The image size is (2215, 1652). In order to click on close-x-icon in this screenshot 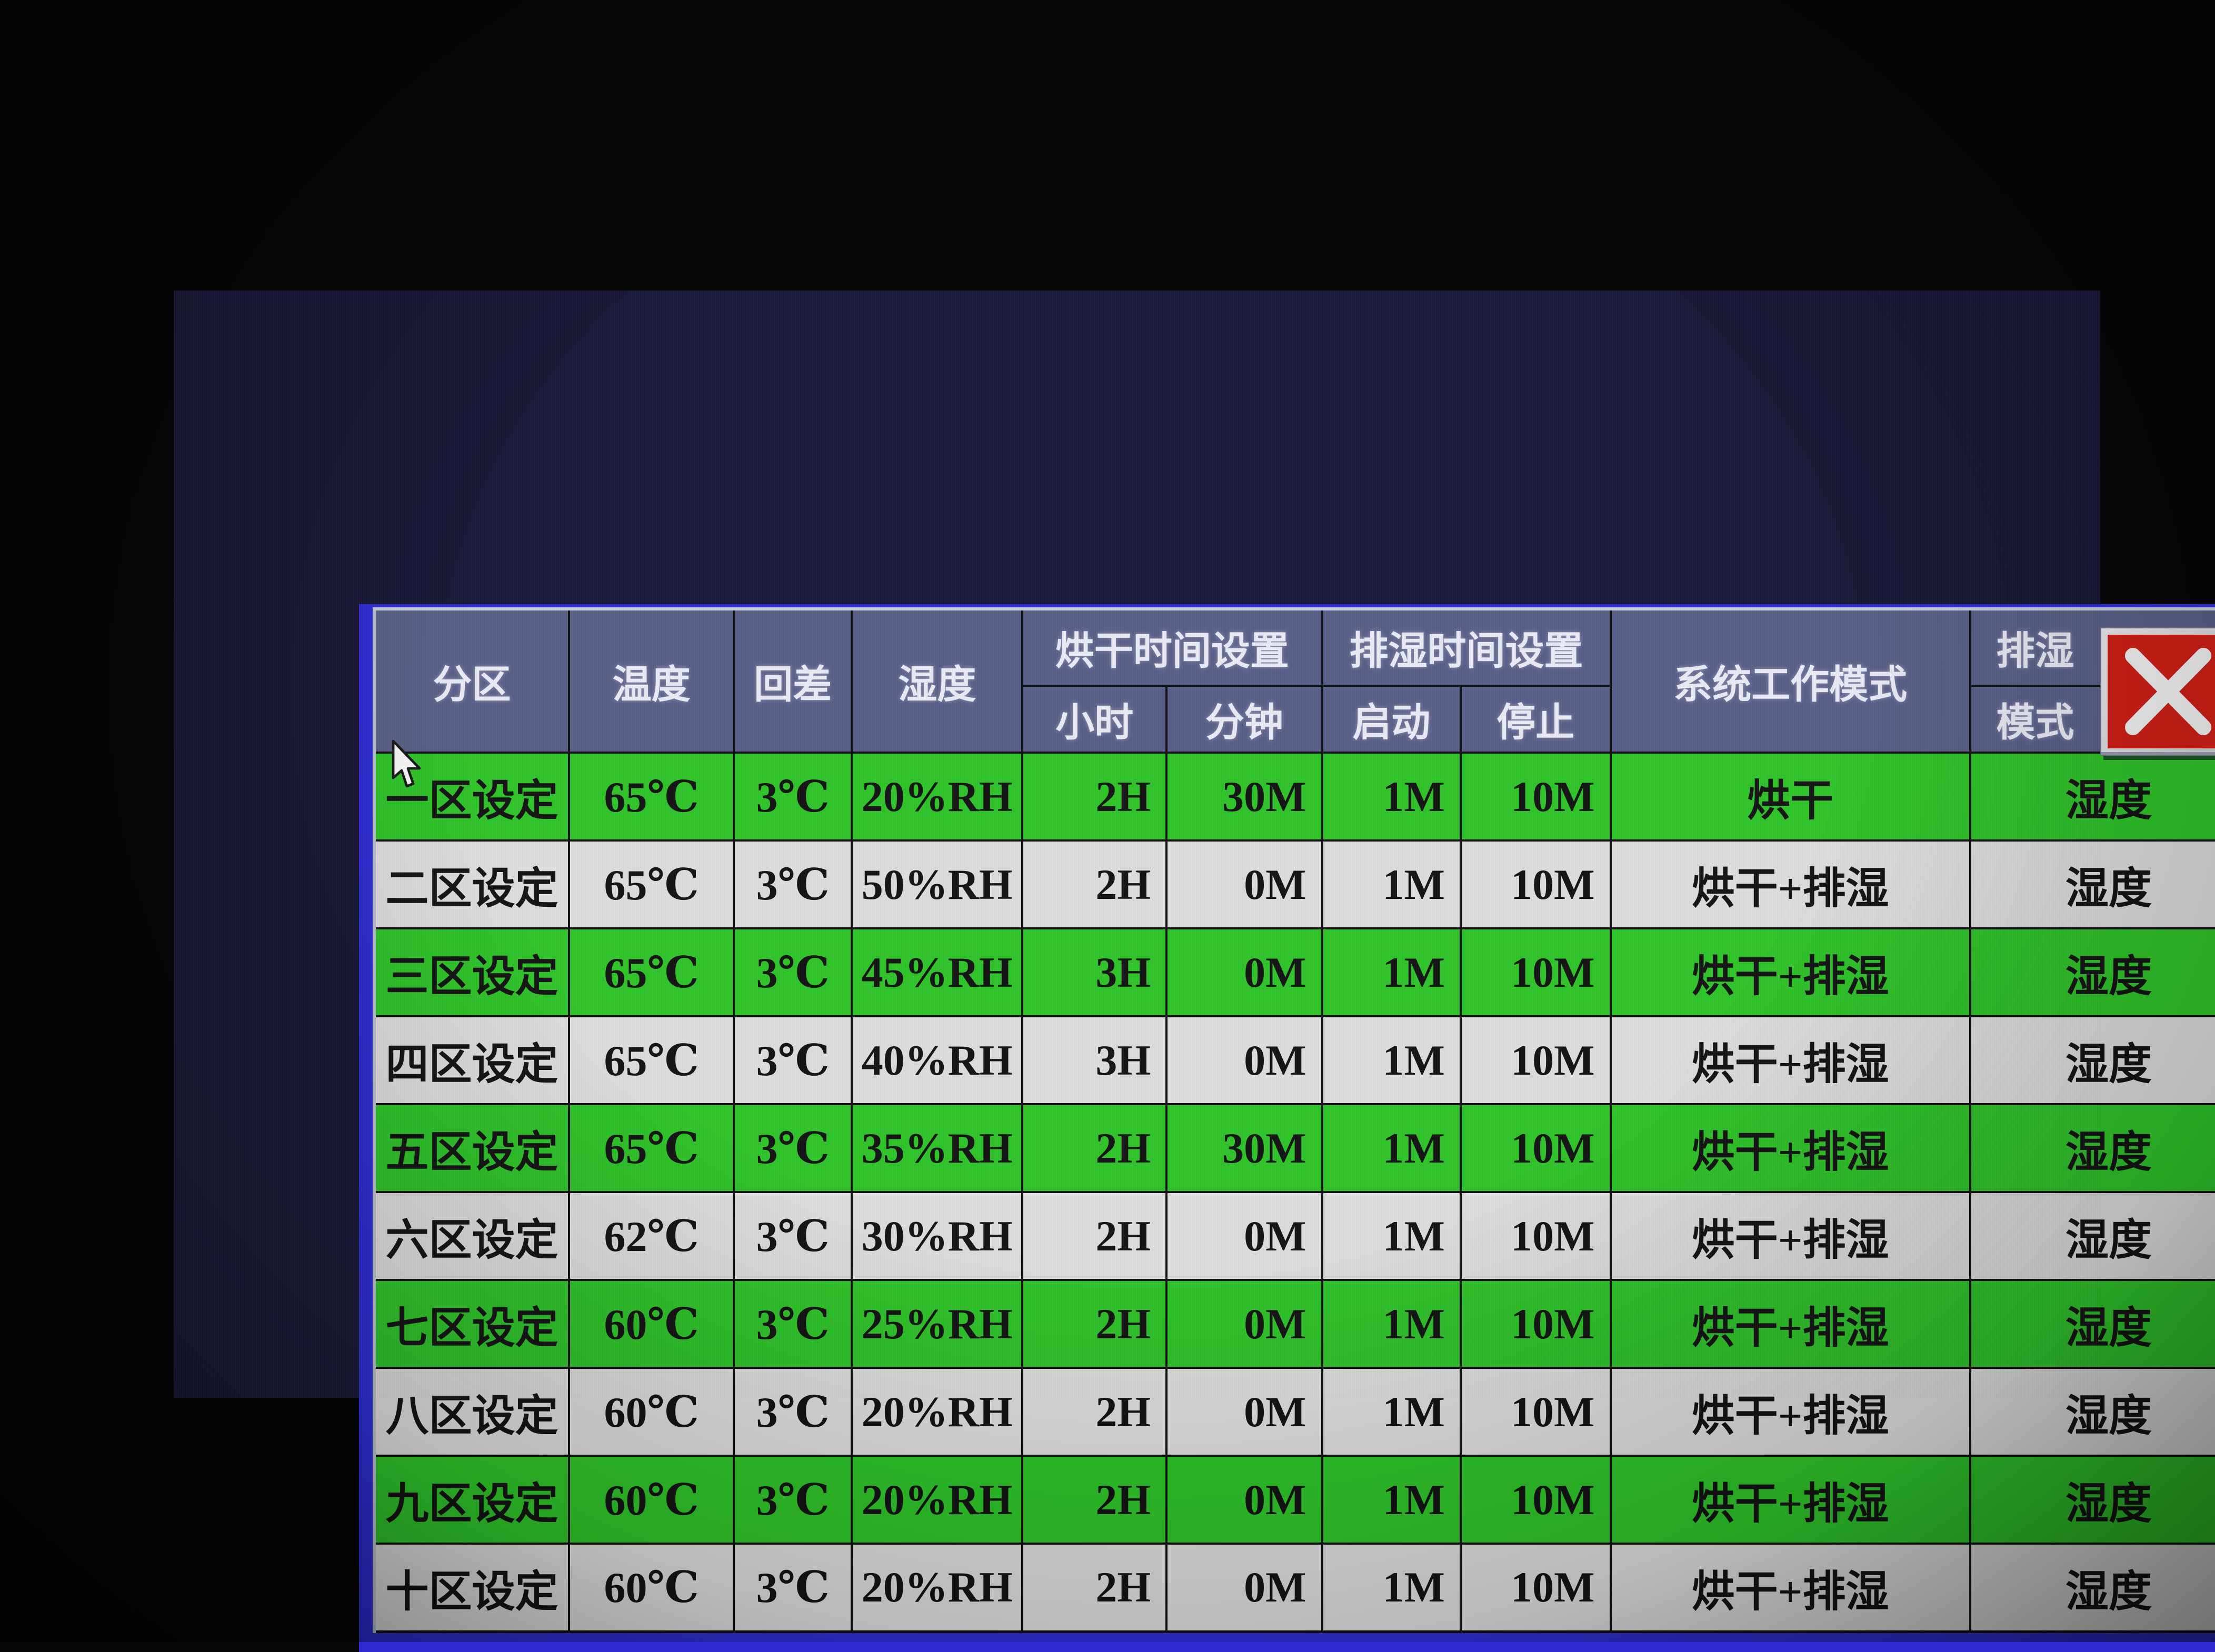, I will do `click(2166, 691)`.